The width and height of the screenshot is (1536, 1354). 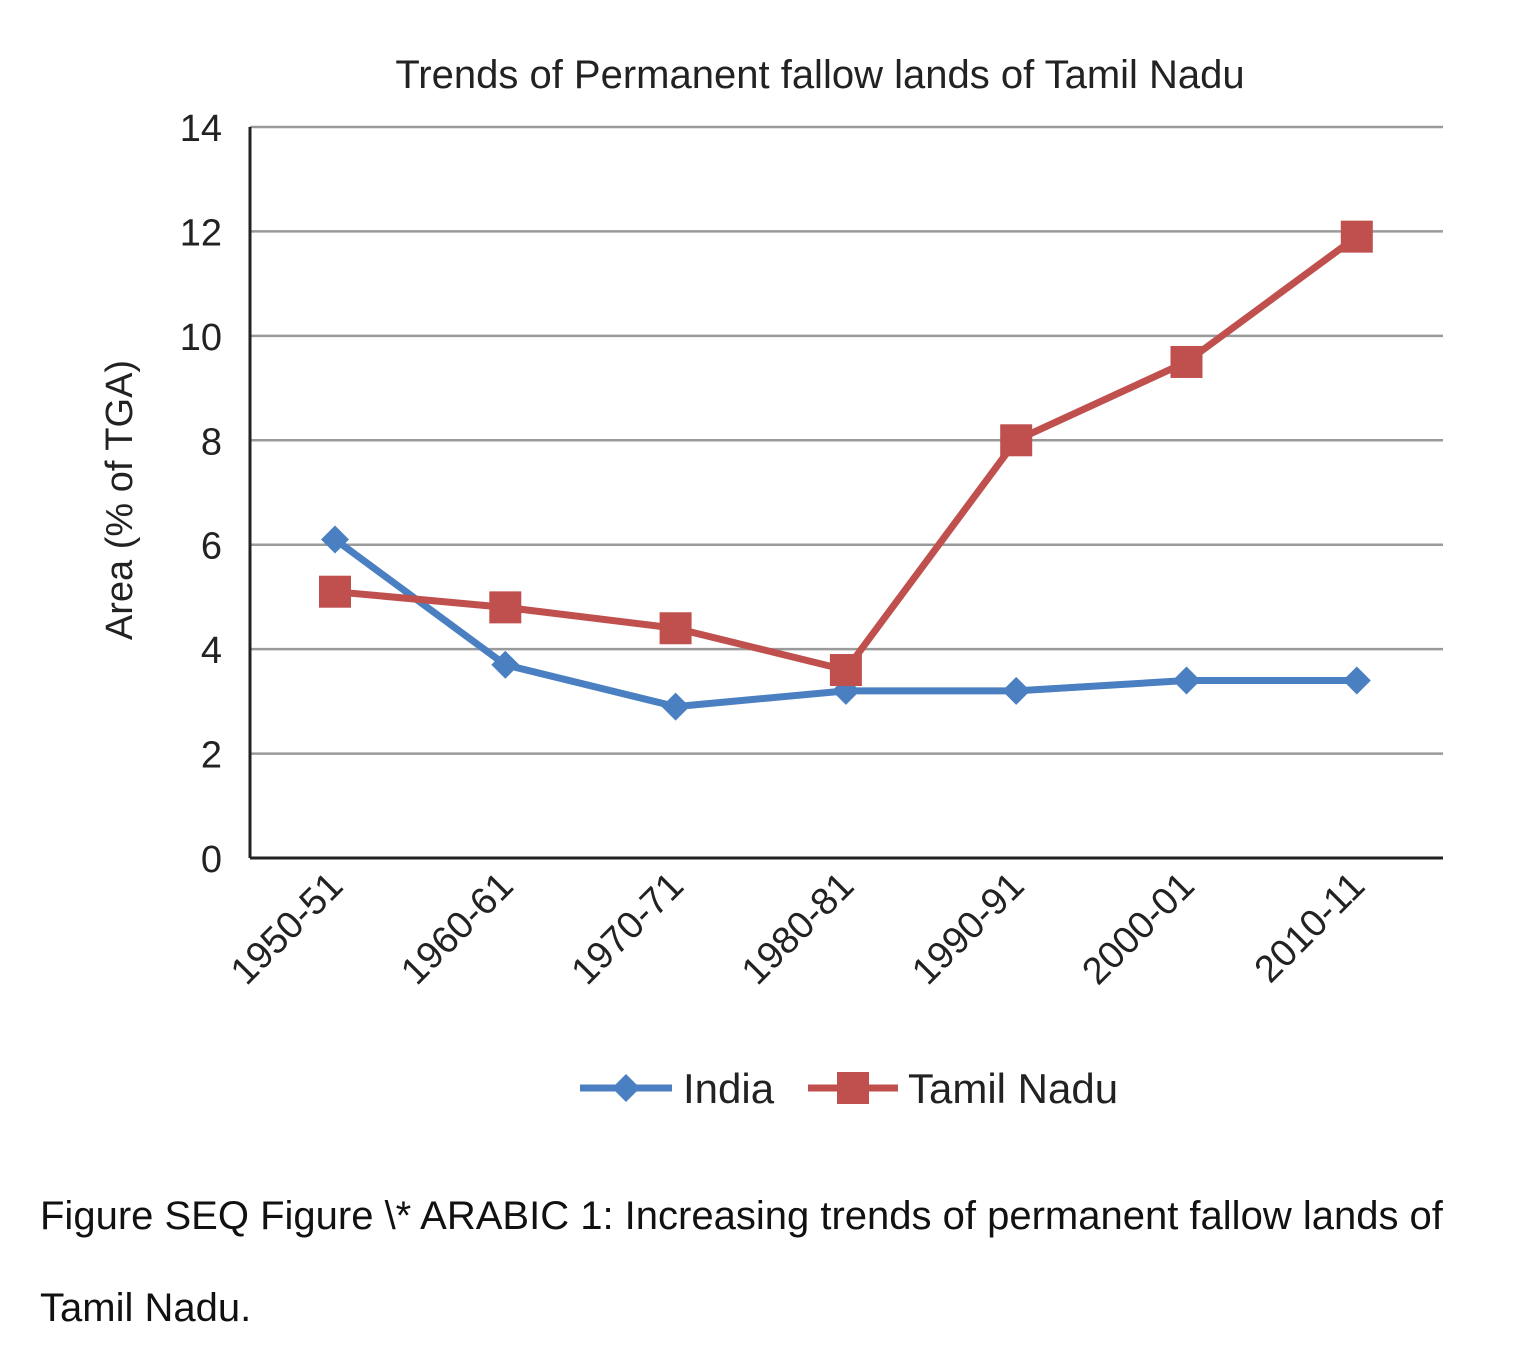 I want to click on x-tick-label: 1980-81, so click(x=798, y=929).